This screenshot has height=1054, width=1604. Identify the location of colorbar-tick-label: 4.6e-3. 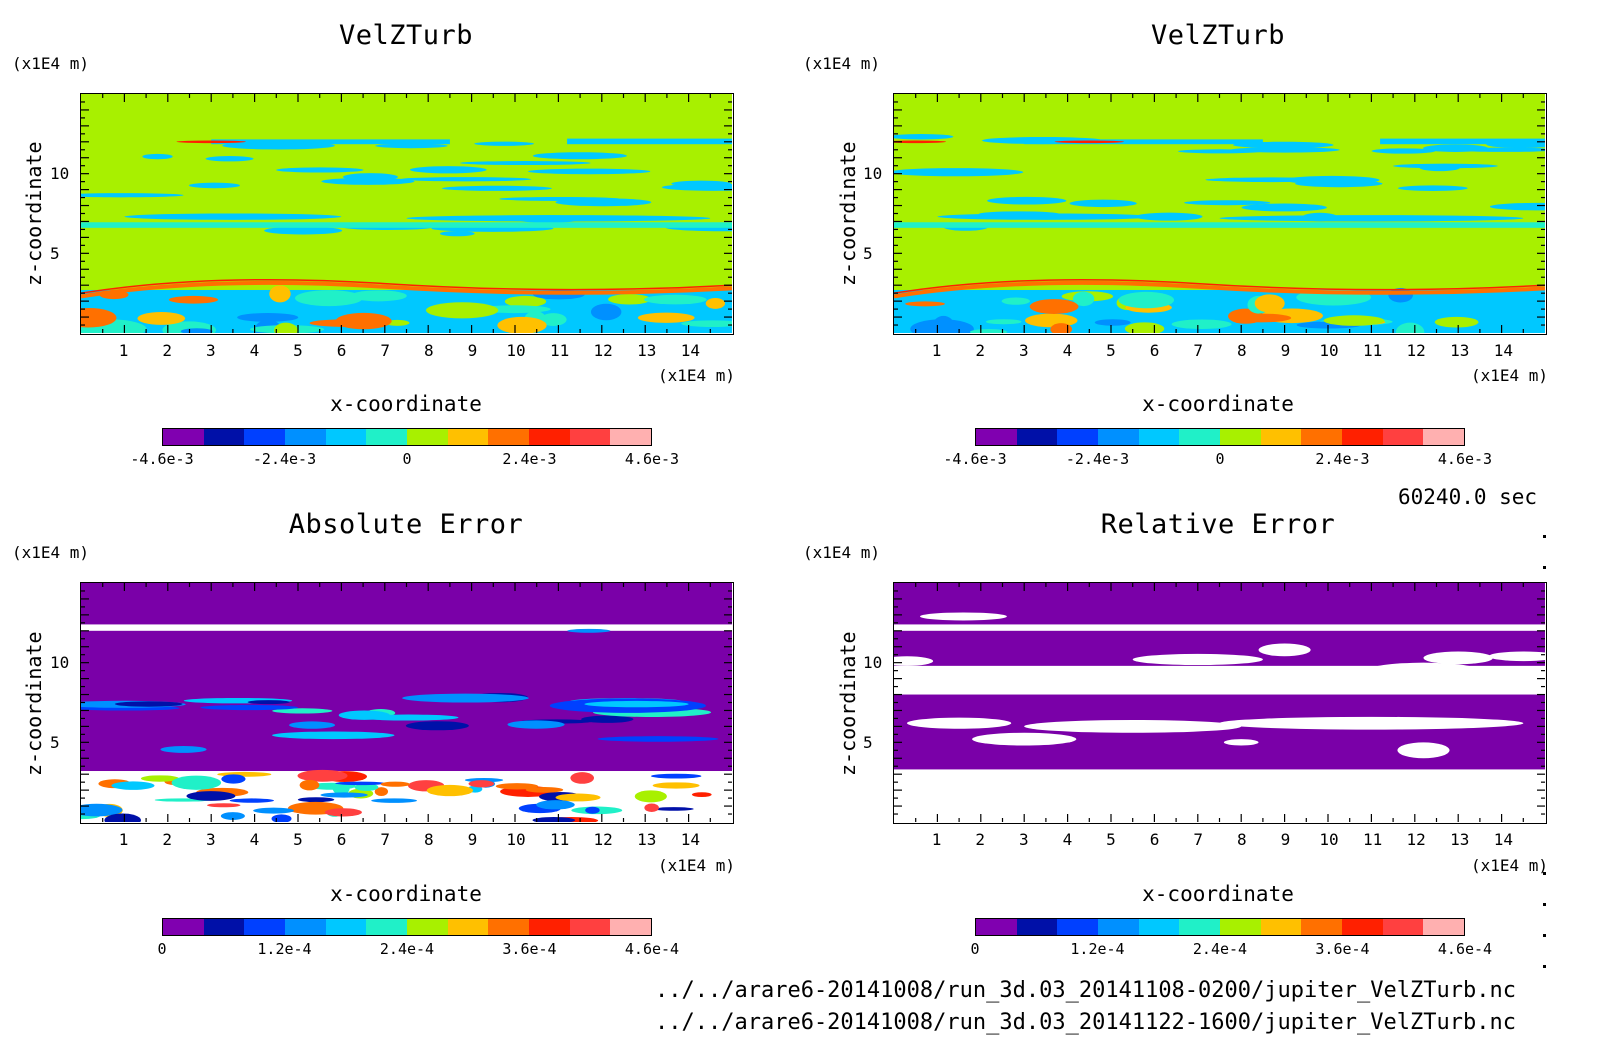
(652, 459).